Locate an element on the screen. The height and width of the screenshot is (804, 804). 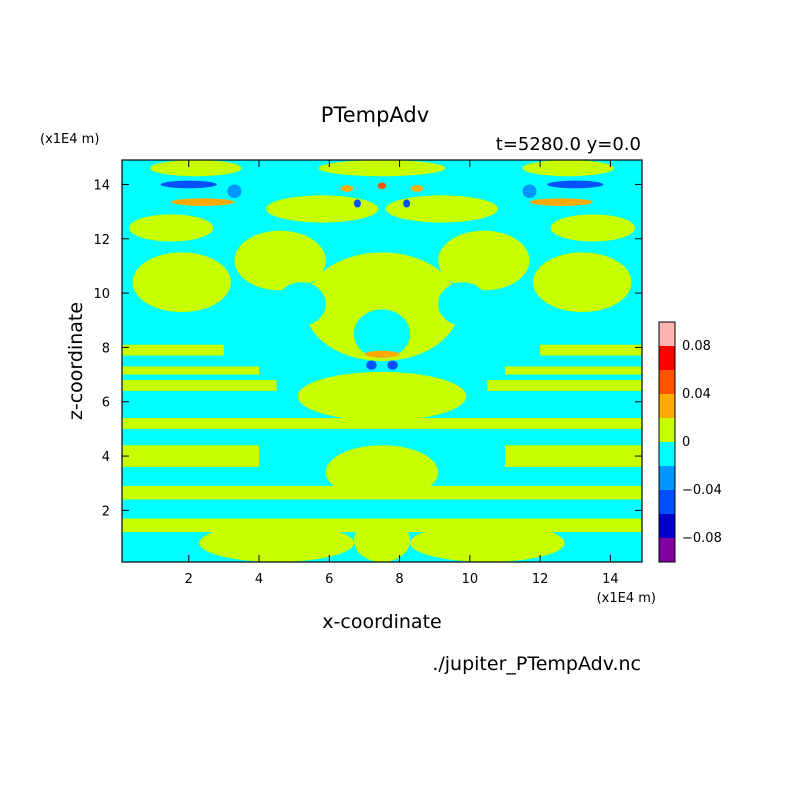
y-tick-label: 2 is located at coordinates (106, 511).